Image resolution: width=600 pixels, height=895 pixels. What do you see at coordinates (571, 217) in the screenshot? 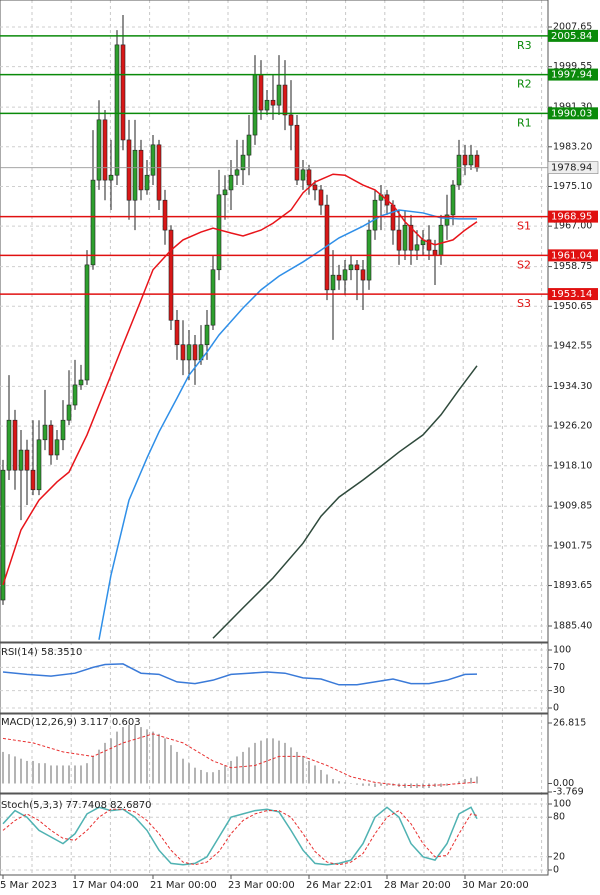
I see `level-tag-text: 1968.95` at bounding box center [571, 217].